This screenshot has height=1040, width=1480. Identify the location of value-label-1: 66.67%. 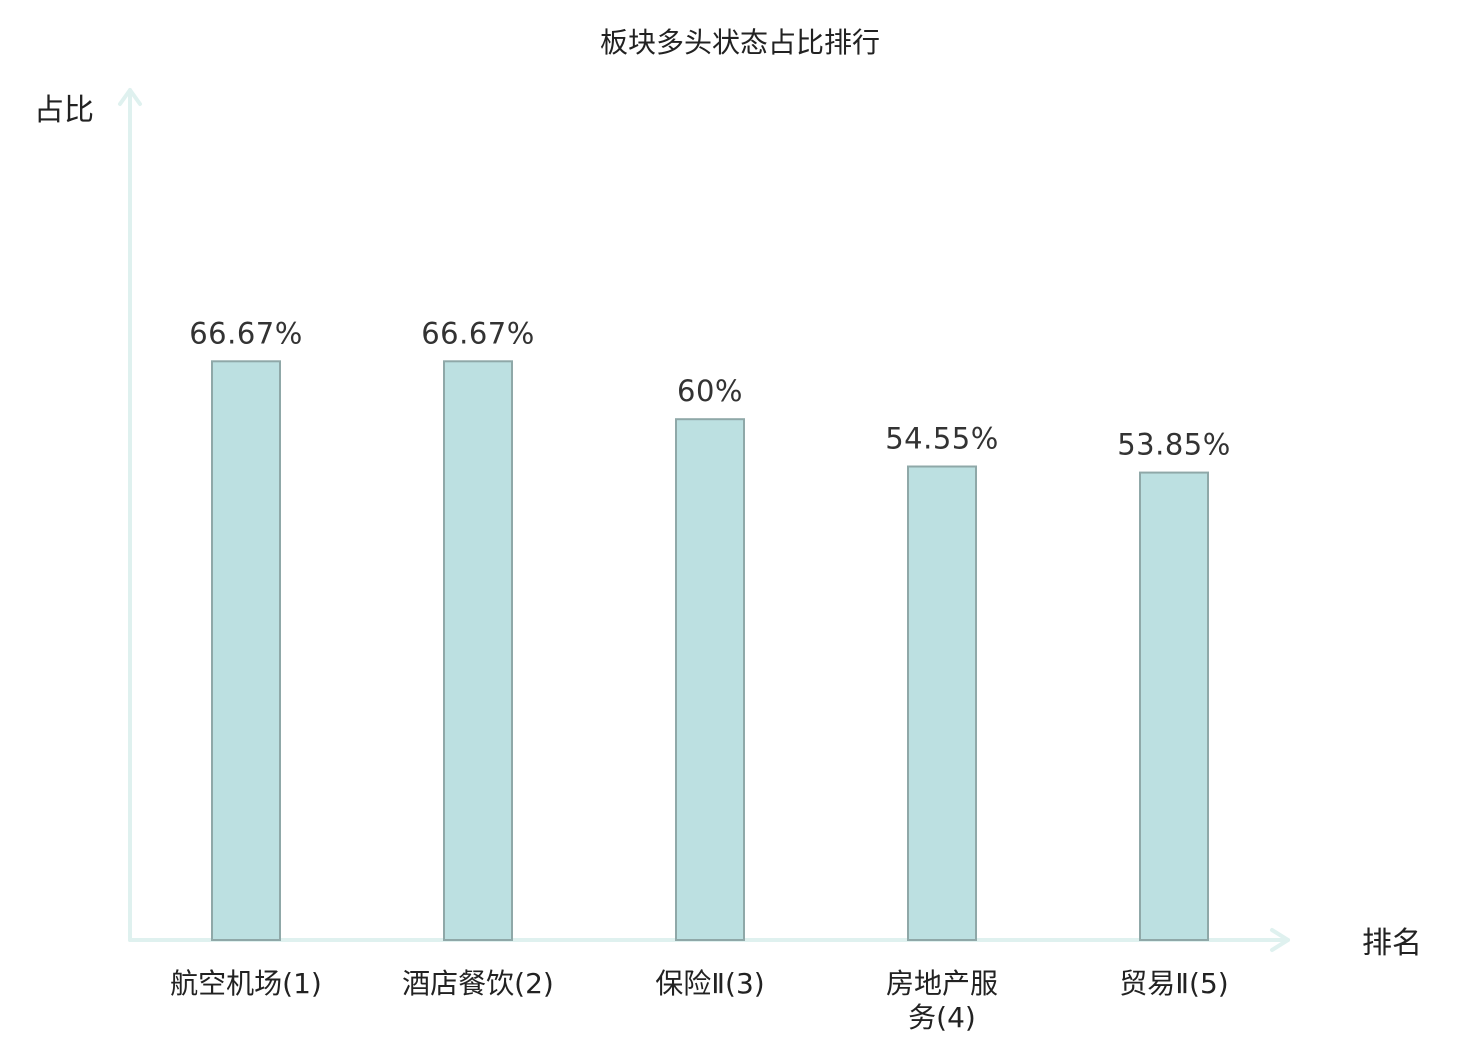
(246, 333).